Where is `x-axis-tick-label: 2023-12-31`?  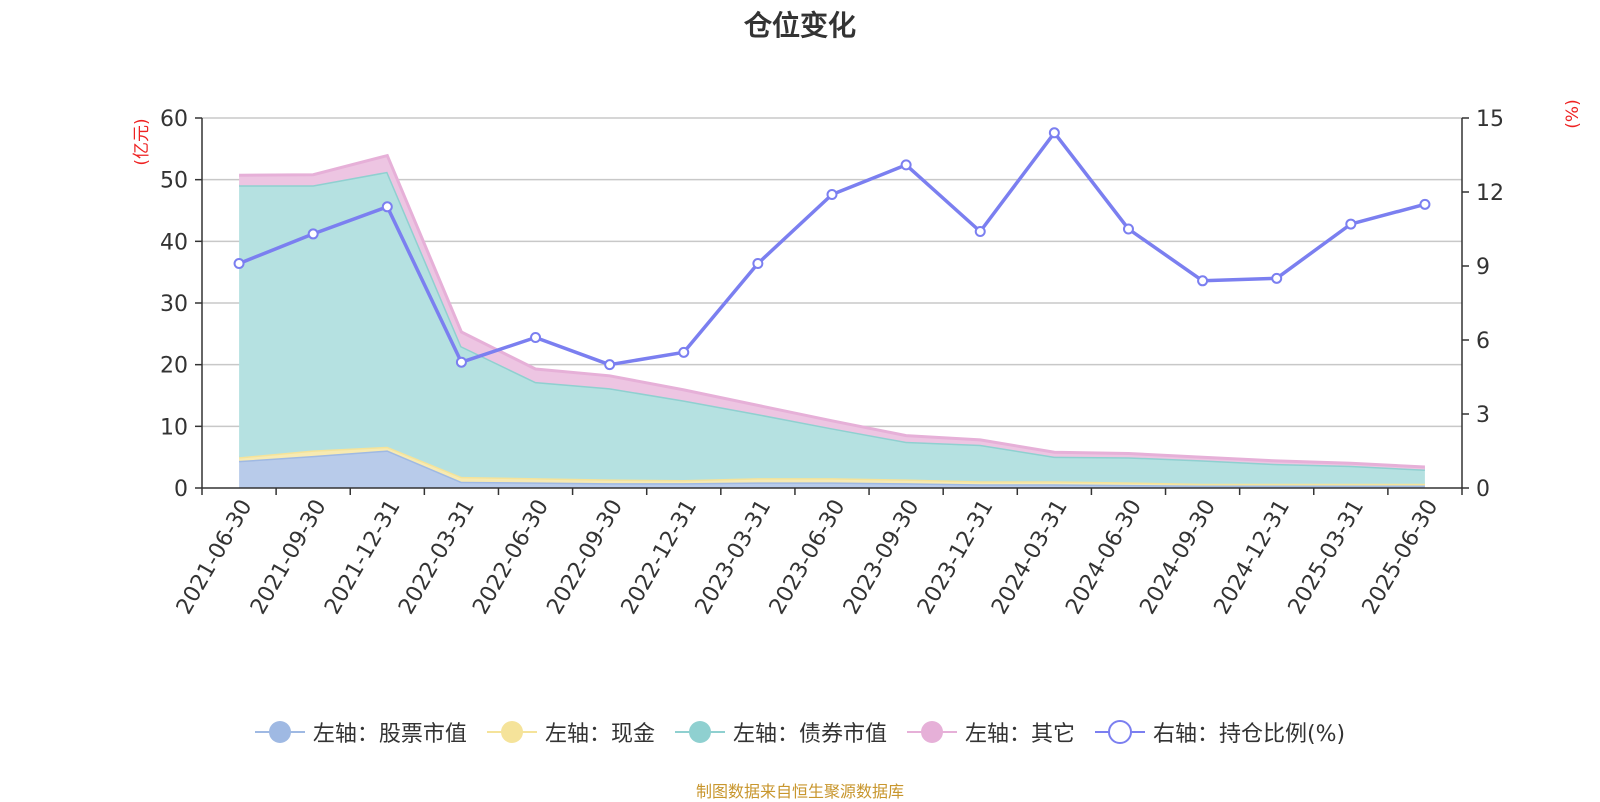 x-axis-tick-label: 2023-12-31 is located at coordinates (956, 557).